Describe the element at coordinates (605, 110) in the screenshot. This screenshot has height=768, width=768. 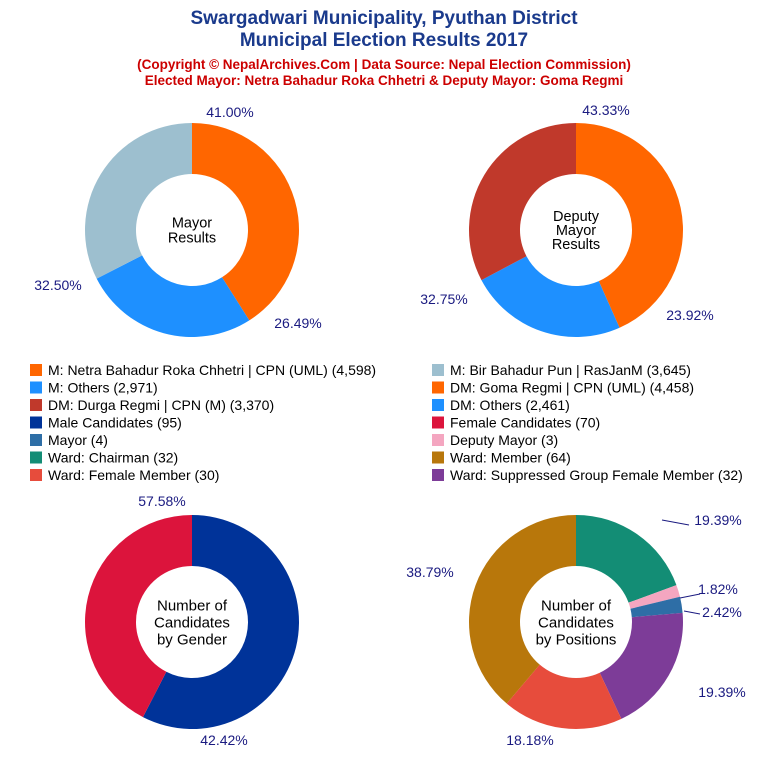
I see `slice-percent-label: 43.33%` at that location.